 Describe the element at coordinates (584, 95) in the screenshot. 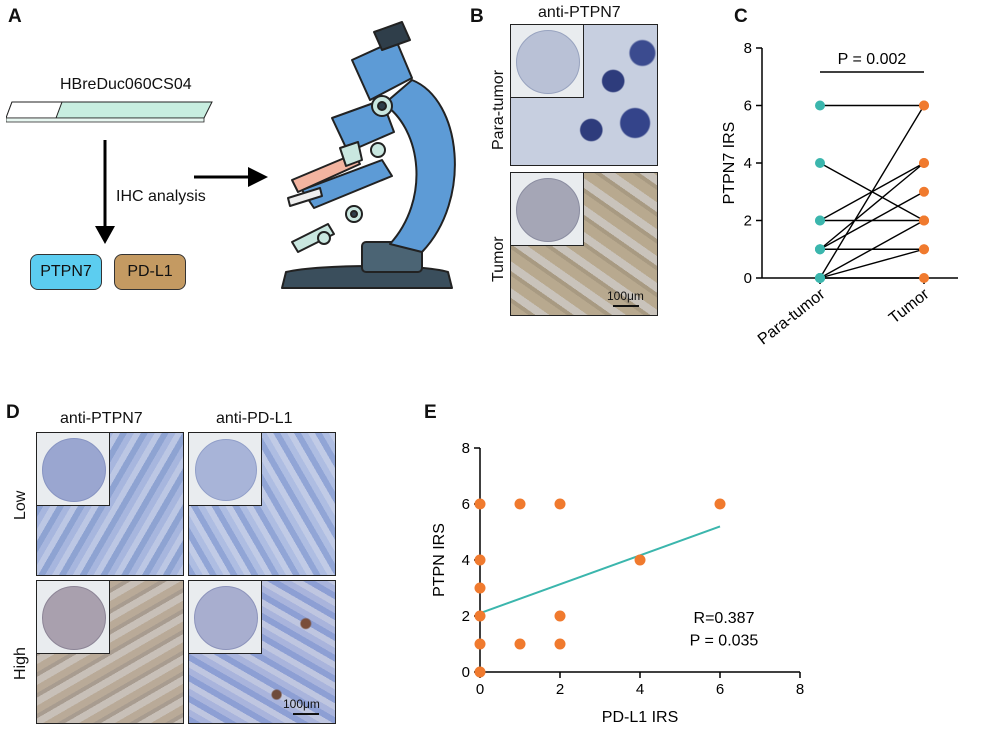

I see `para-tumor-ptpn7-image` at that location.